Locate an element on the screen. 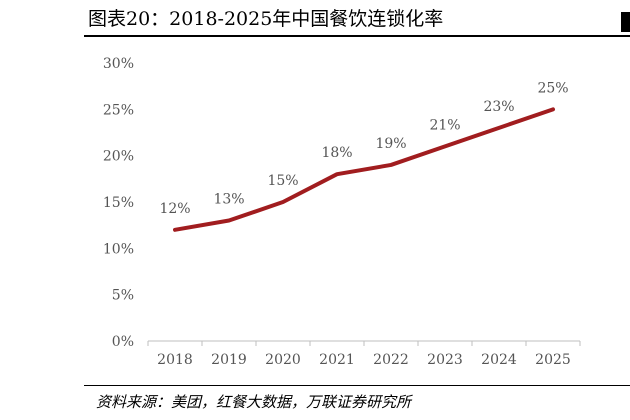  x-tick-label: 2018 is located at coordinates (175, 360).